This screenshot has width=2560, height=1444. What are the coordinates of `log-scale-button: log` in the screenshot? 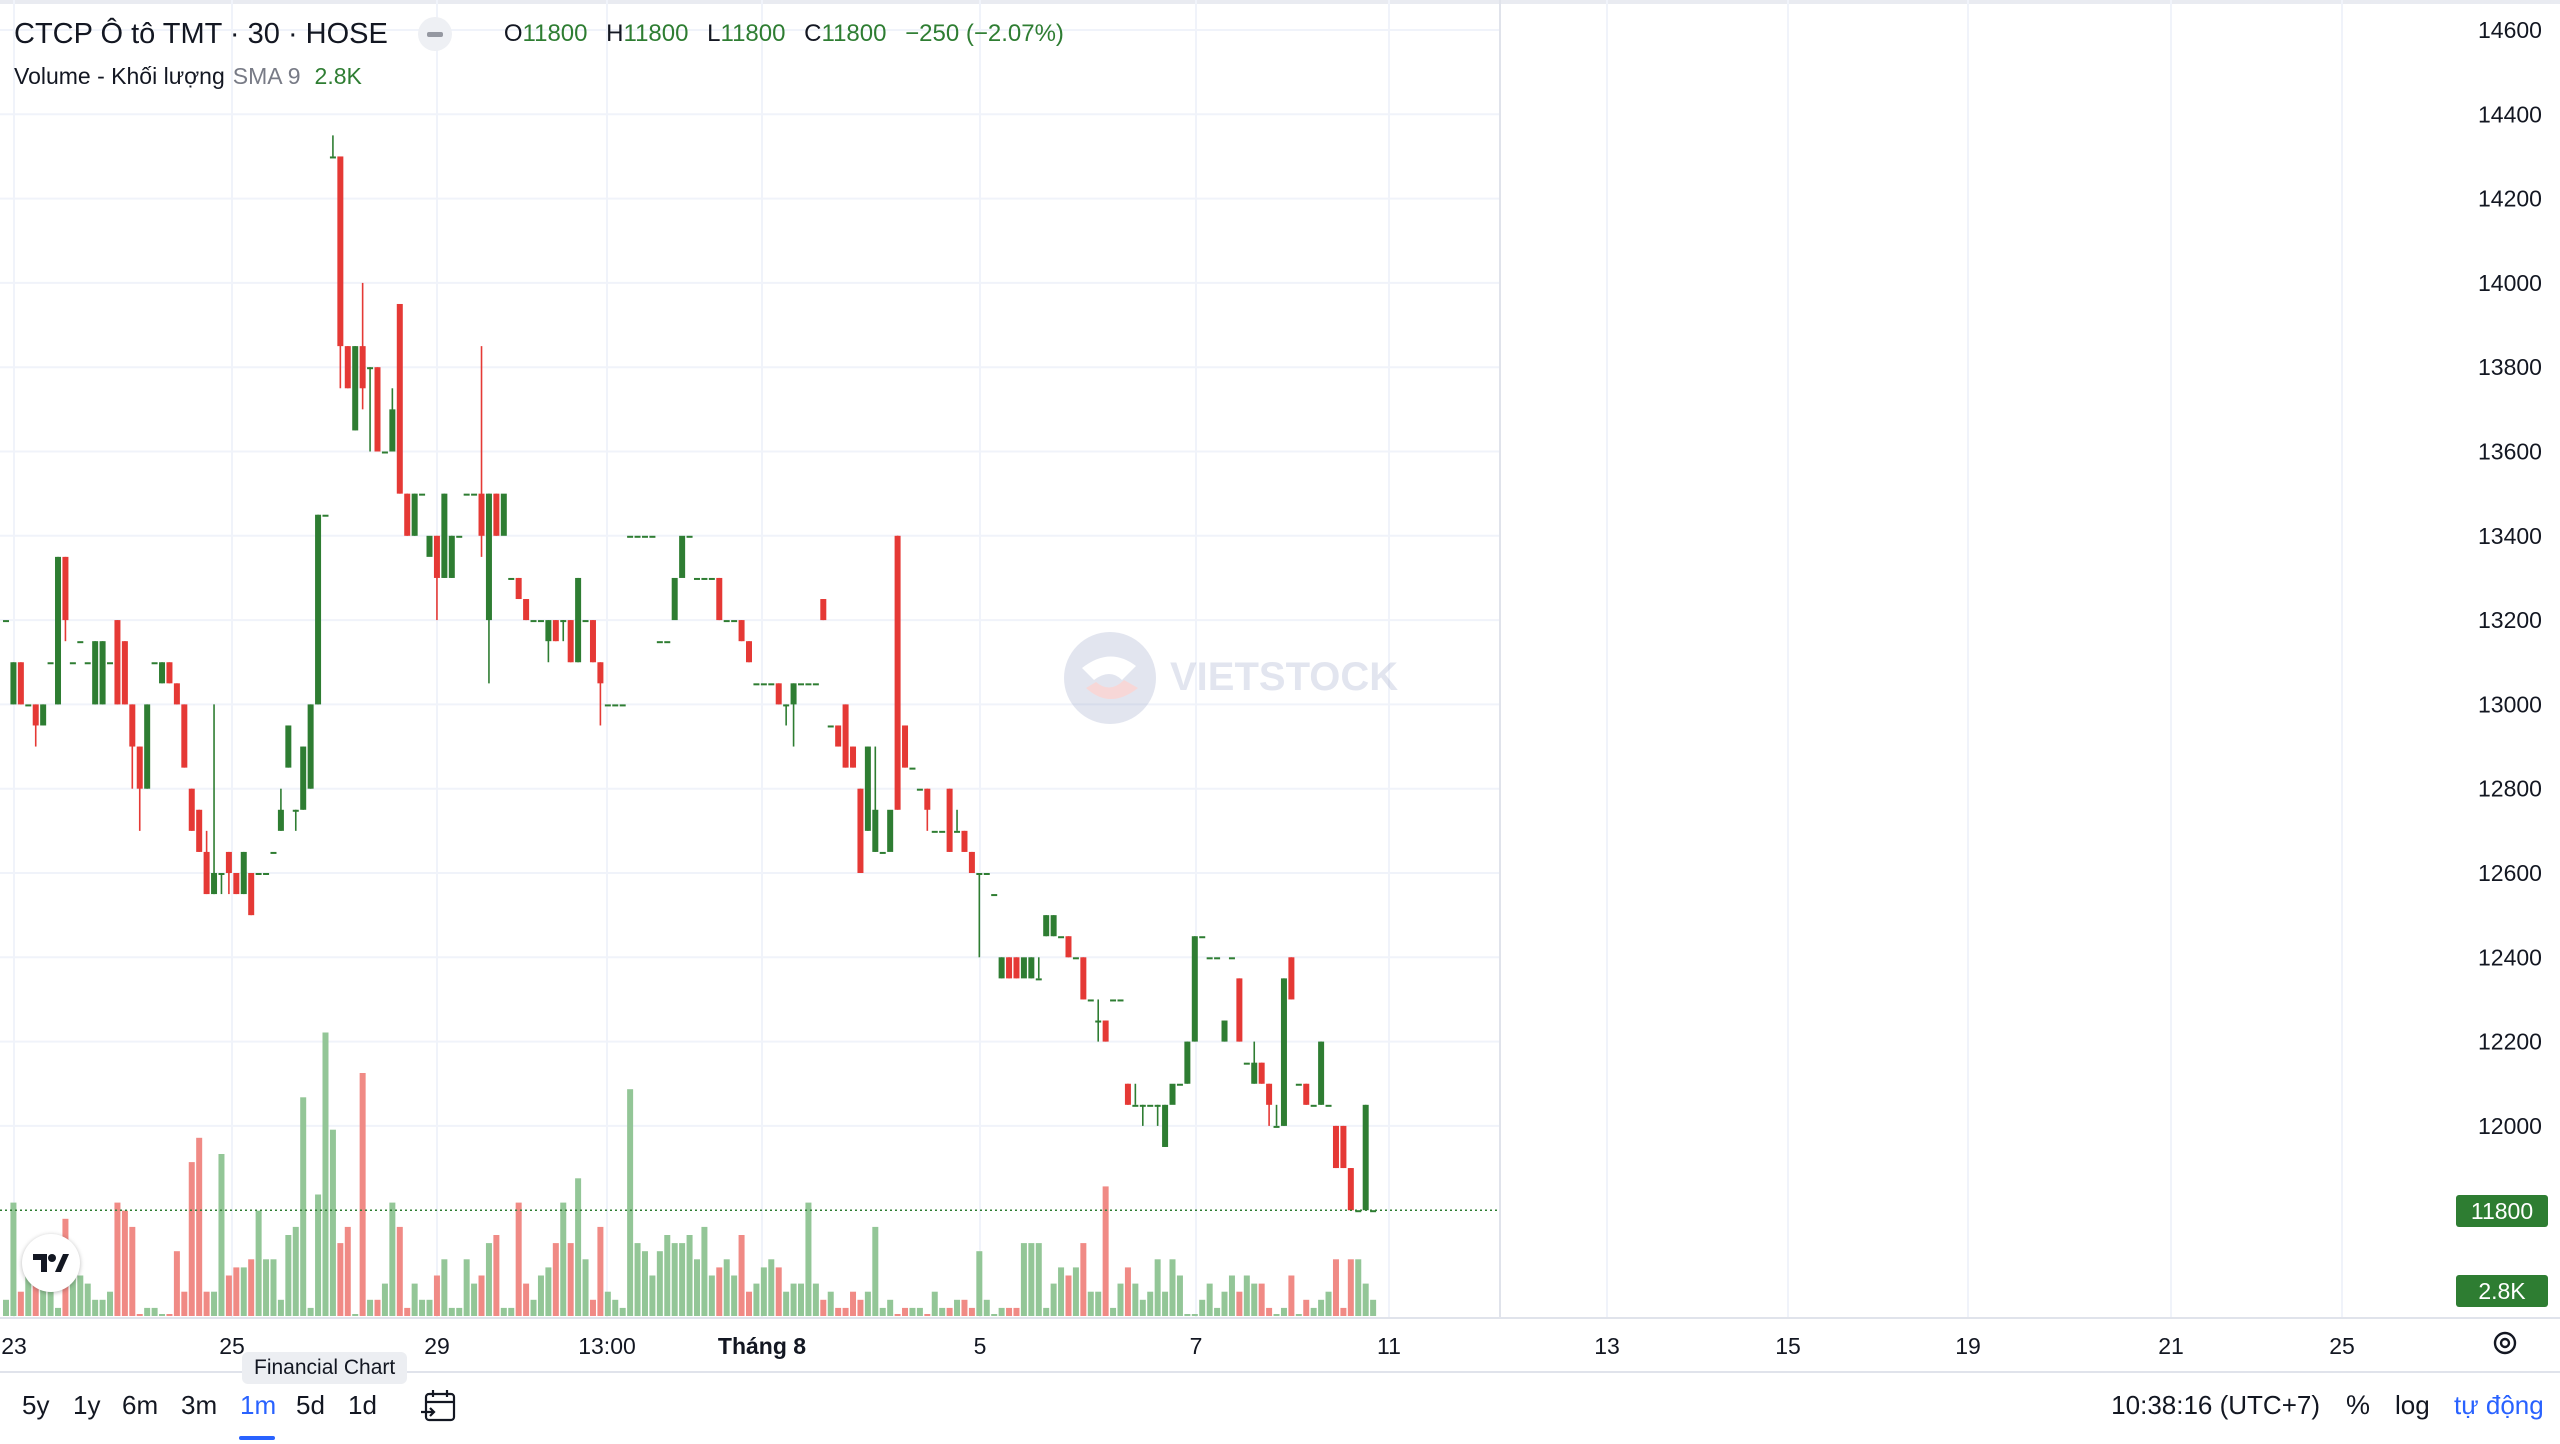 It's located at (2412, 1405).